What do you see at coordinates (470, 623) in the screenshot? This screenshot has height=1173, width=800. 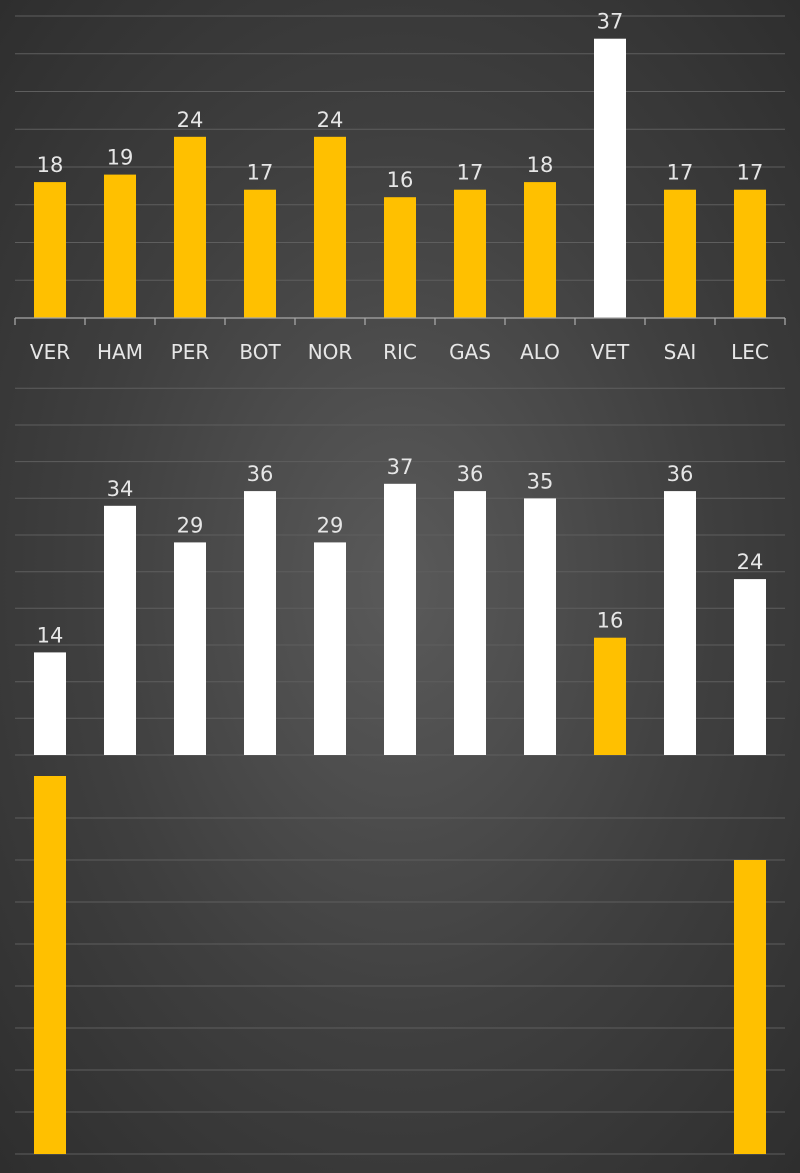 I see `bar-mid-gas` at bounding box center [470, 623].